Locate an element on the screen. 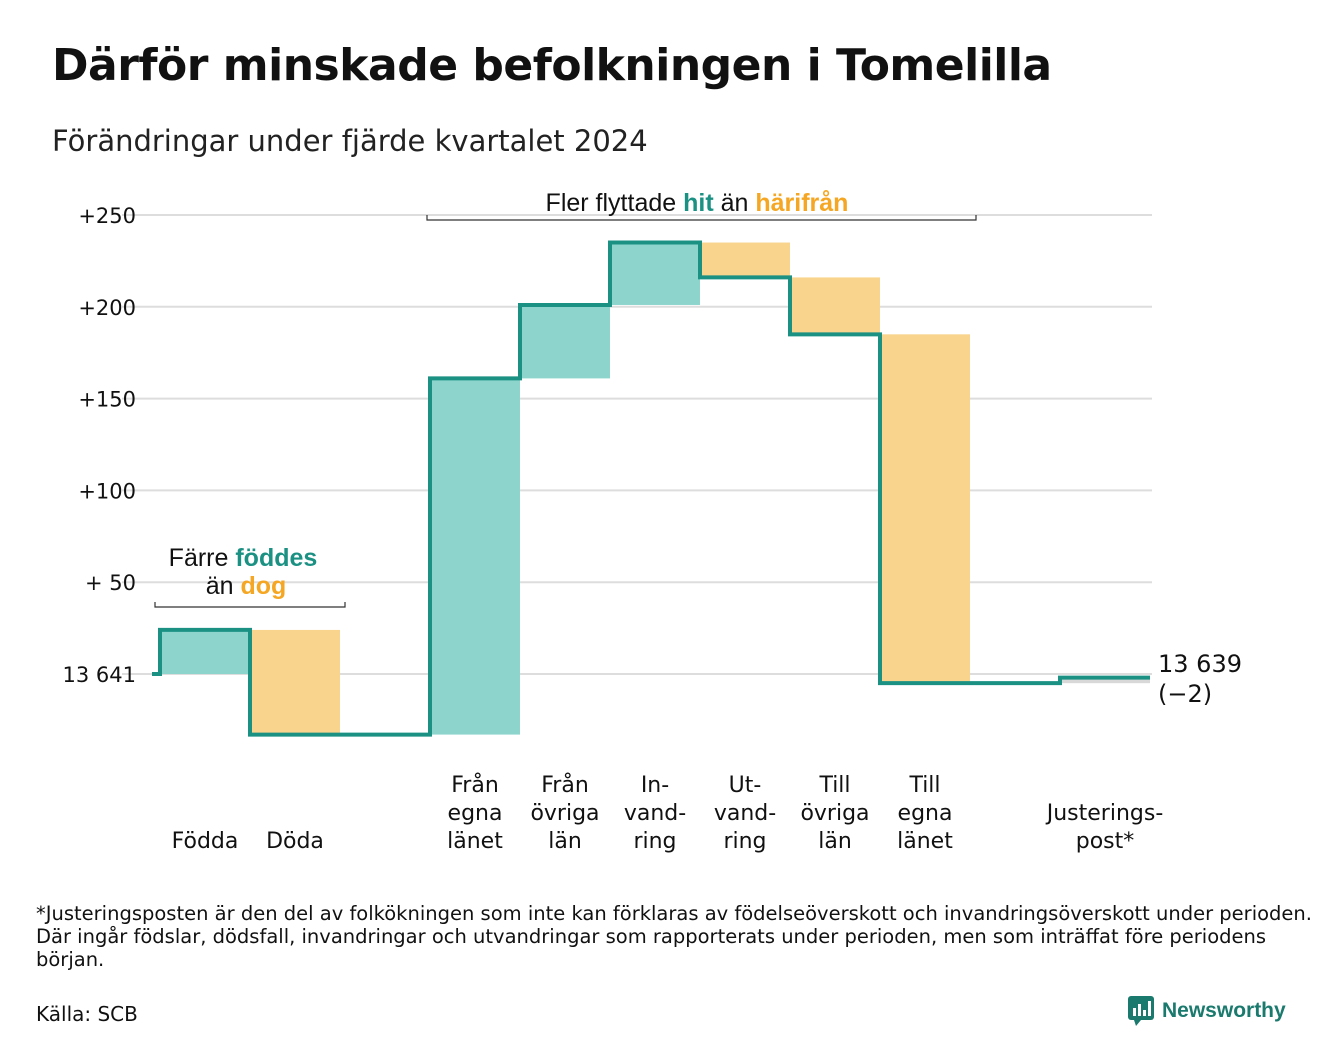 The height and width of the screenshot is (1060, 1340). births-annotation-line1: Färre föddes is located at coordinates (243, 558).